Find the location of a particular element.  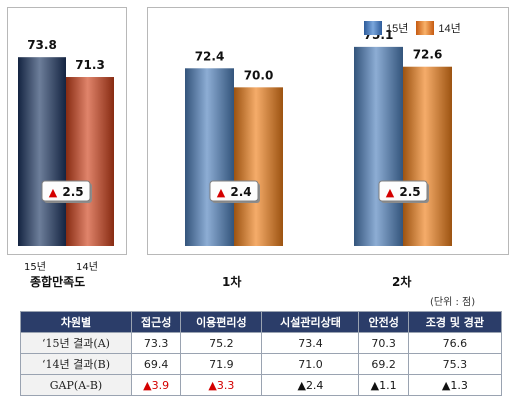

data-label: 73.8 is located at coordinates (42, 45).